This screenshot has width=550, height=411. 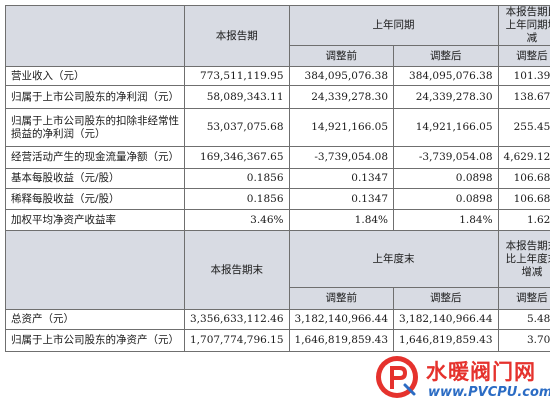 I want to click on watermark-logo: 水暖阀门网 www.PVCPU.com, so click(x=456, y=381).